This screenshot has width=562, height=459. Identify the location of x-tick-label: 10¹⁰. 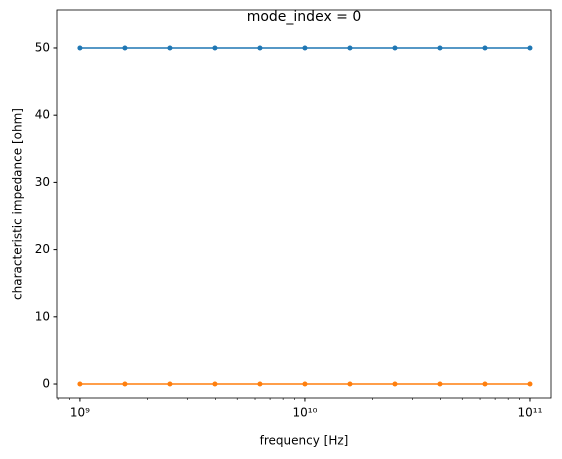
(305, 413).